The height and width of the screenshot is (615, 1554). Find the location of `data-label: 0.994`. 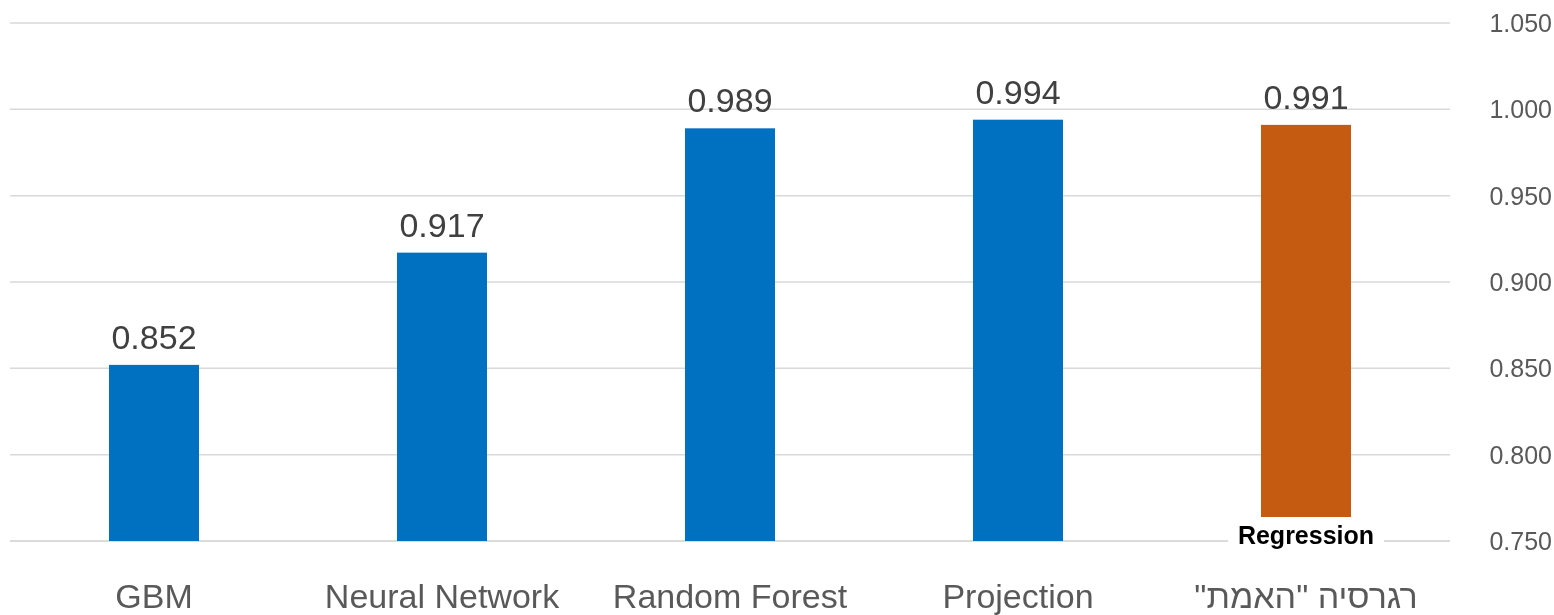

data-label: 0.994 is located at coordinates (1018, 91).